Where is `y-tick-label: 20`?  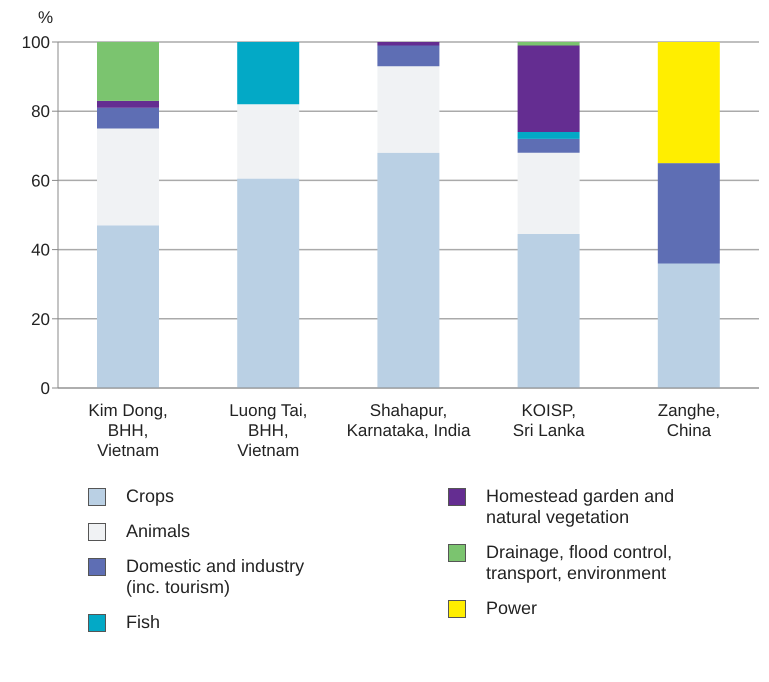 y-tick-label: 20 is located at coordinates (40, 319).